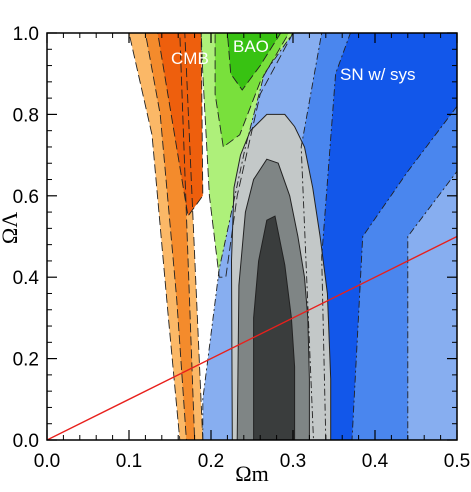 The image size is (471, 492). What do you see at coordinates (378, 74) in the screenshot?
I see `sn-label: SN w/ sys` at bounding box center [378, 74].